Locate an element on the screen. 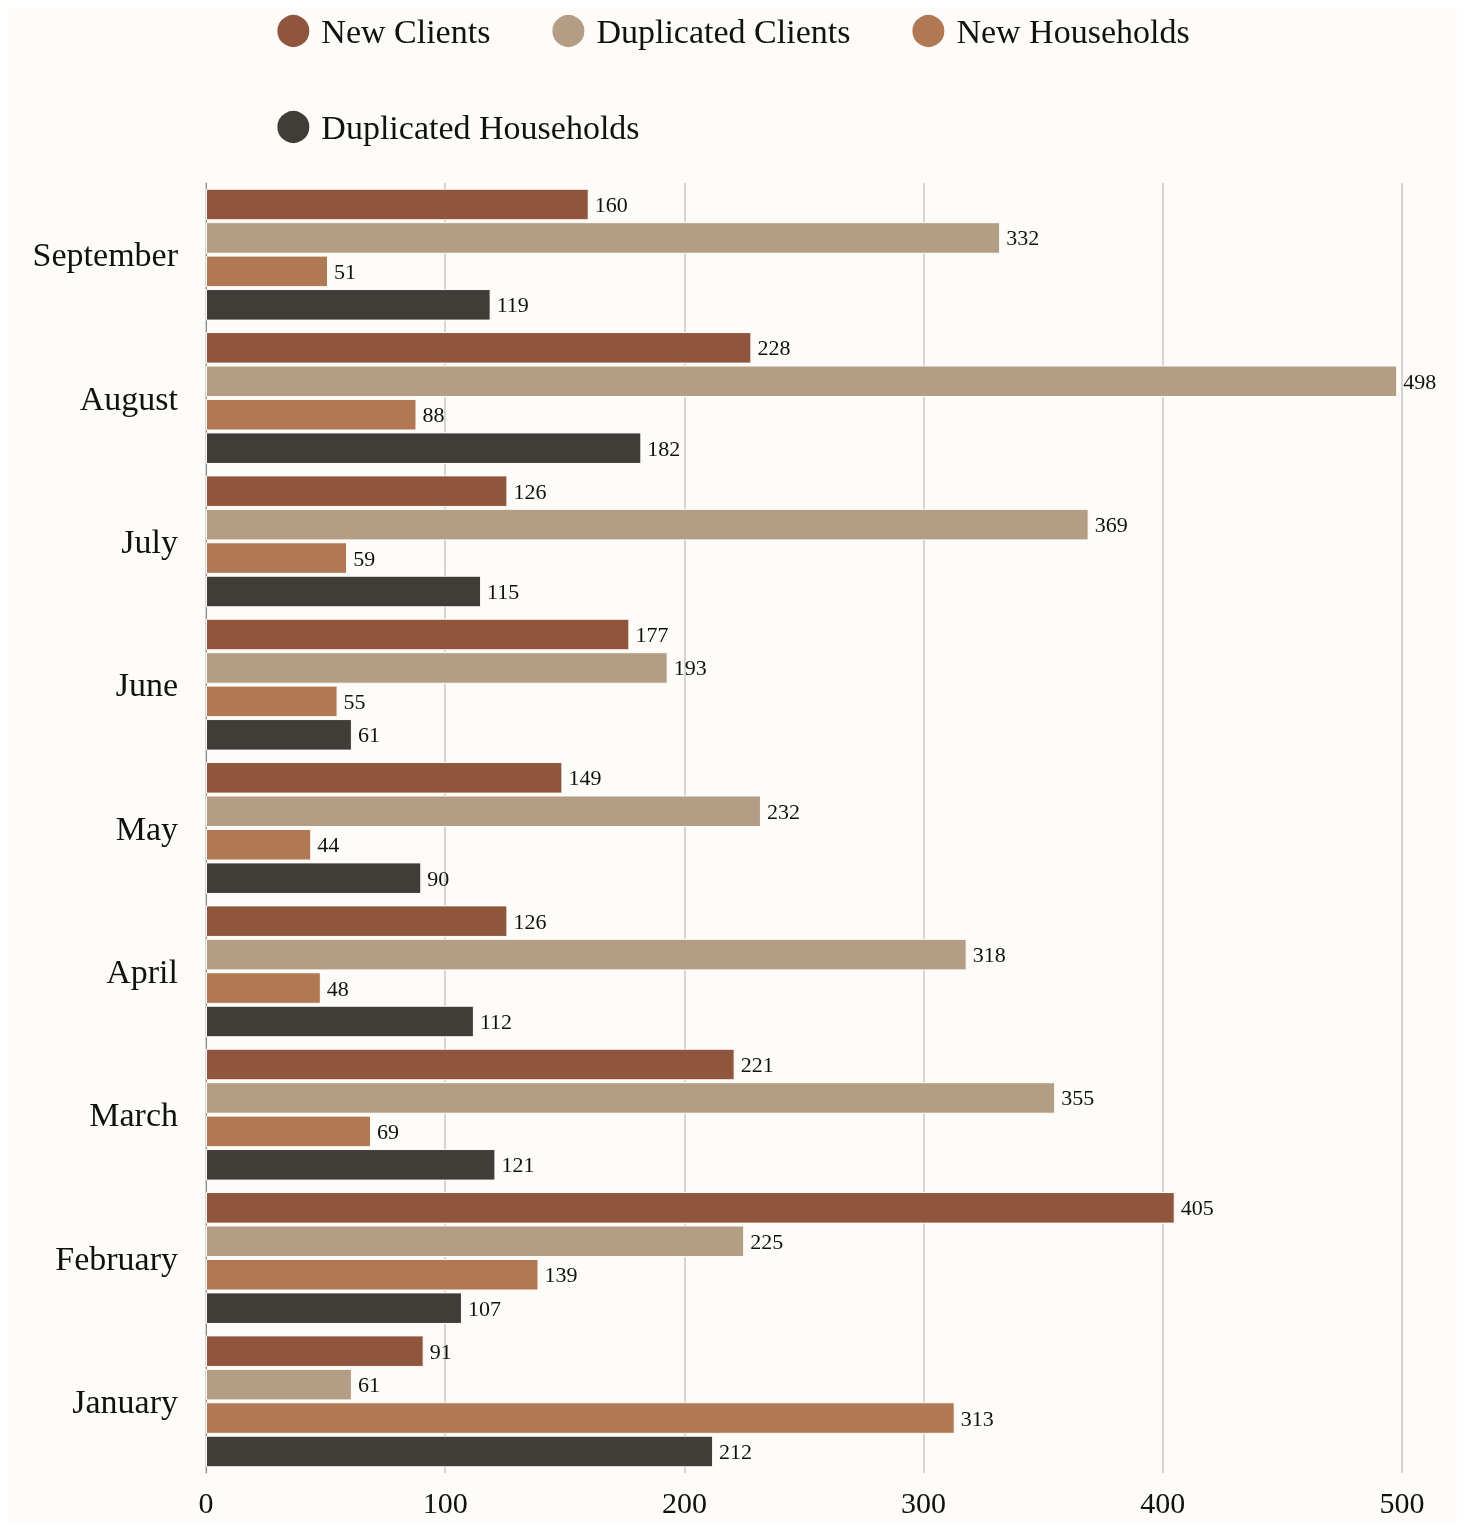 The width and height of the screenshot is (1465, 1531). y-tick-label: March is located at coordinates (133, 1115).